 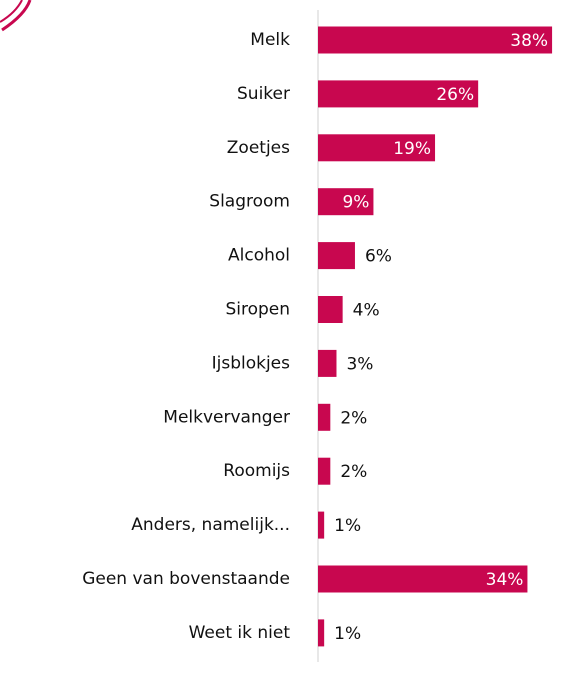 What do you see at coordinates (263, 94) in the screenshot?
I see `category-label: Suiker` at bounding box center [263, 94].